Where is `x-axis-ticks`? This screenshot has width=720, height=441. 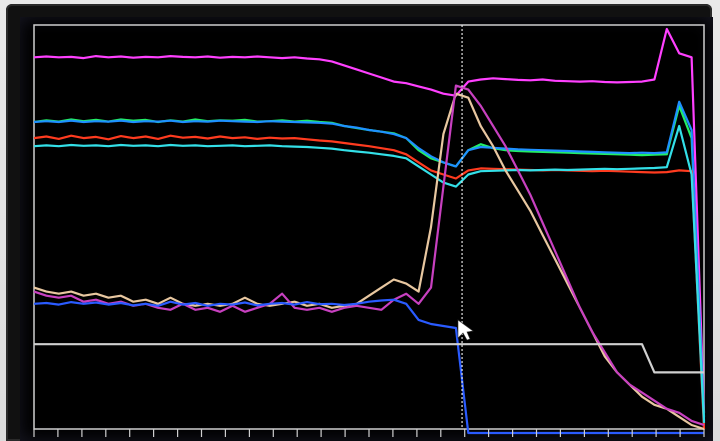 x-axis-ticks is located at coordinates (369, 433).